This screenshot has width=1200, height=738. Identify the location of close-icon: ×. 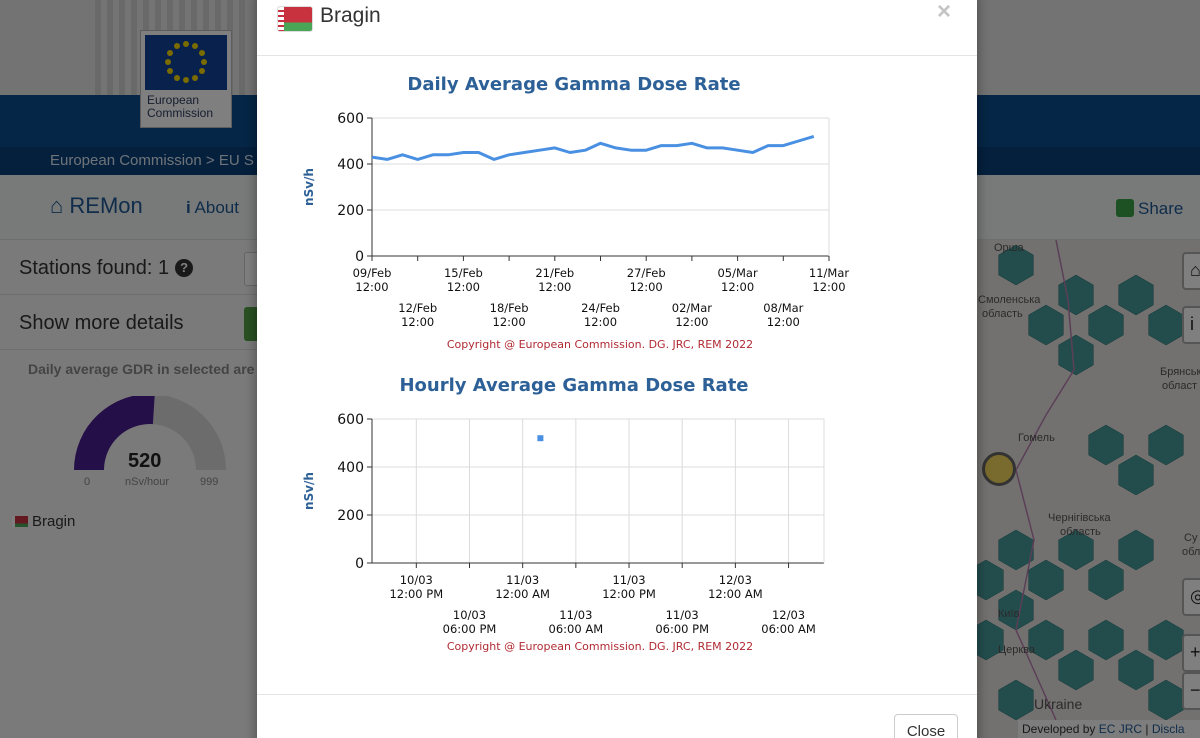
(944, 12).